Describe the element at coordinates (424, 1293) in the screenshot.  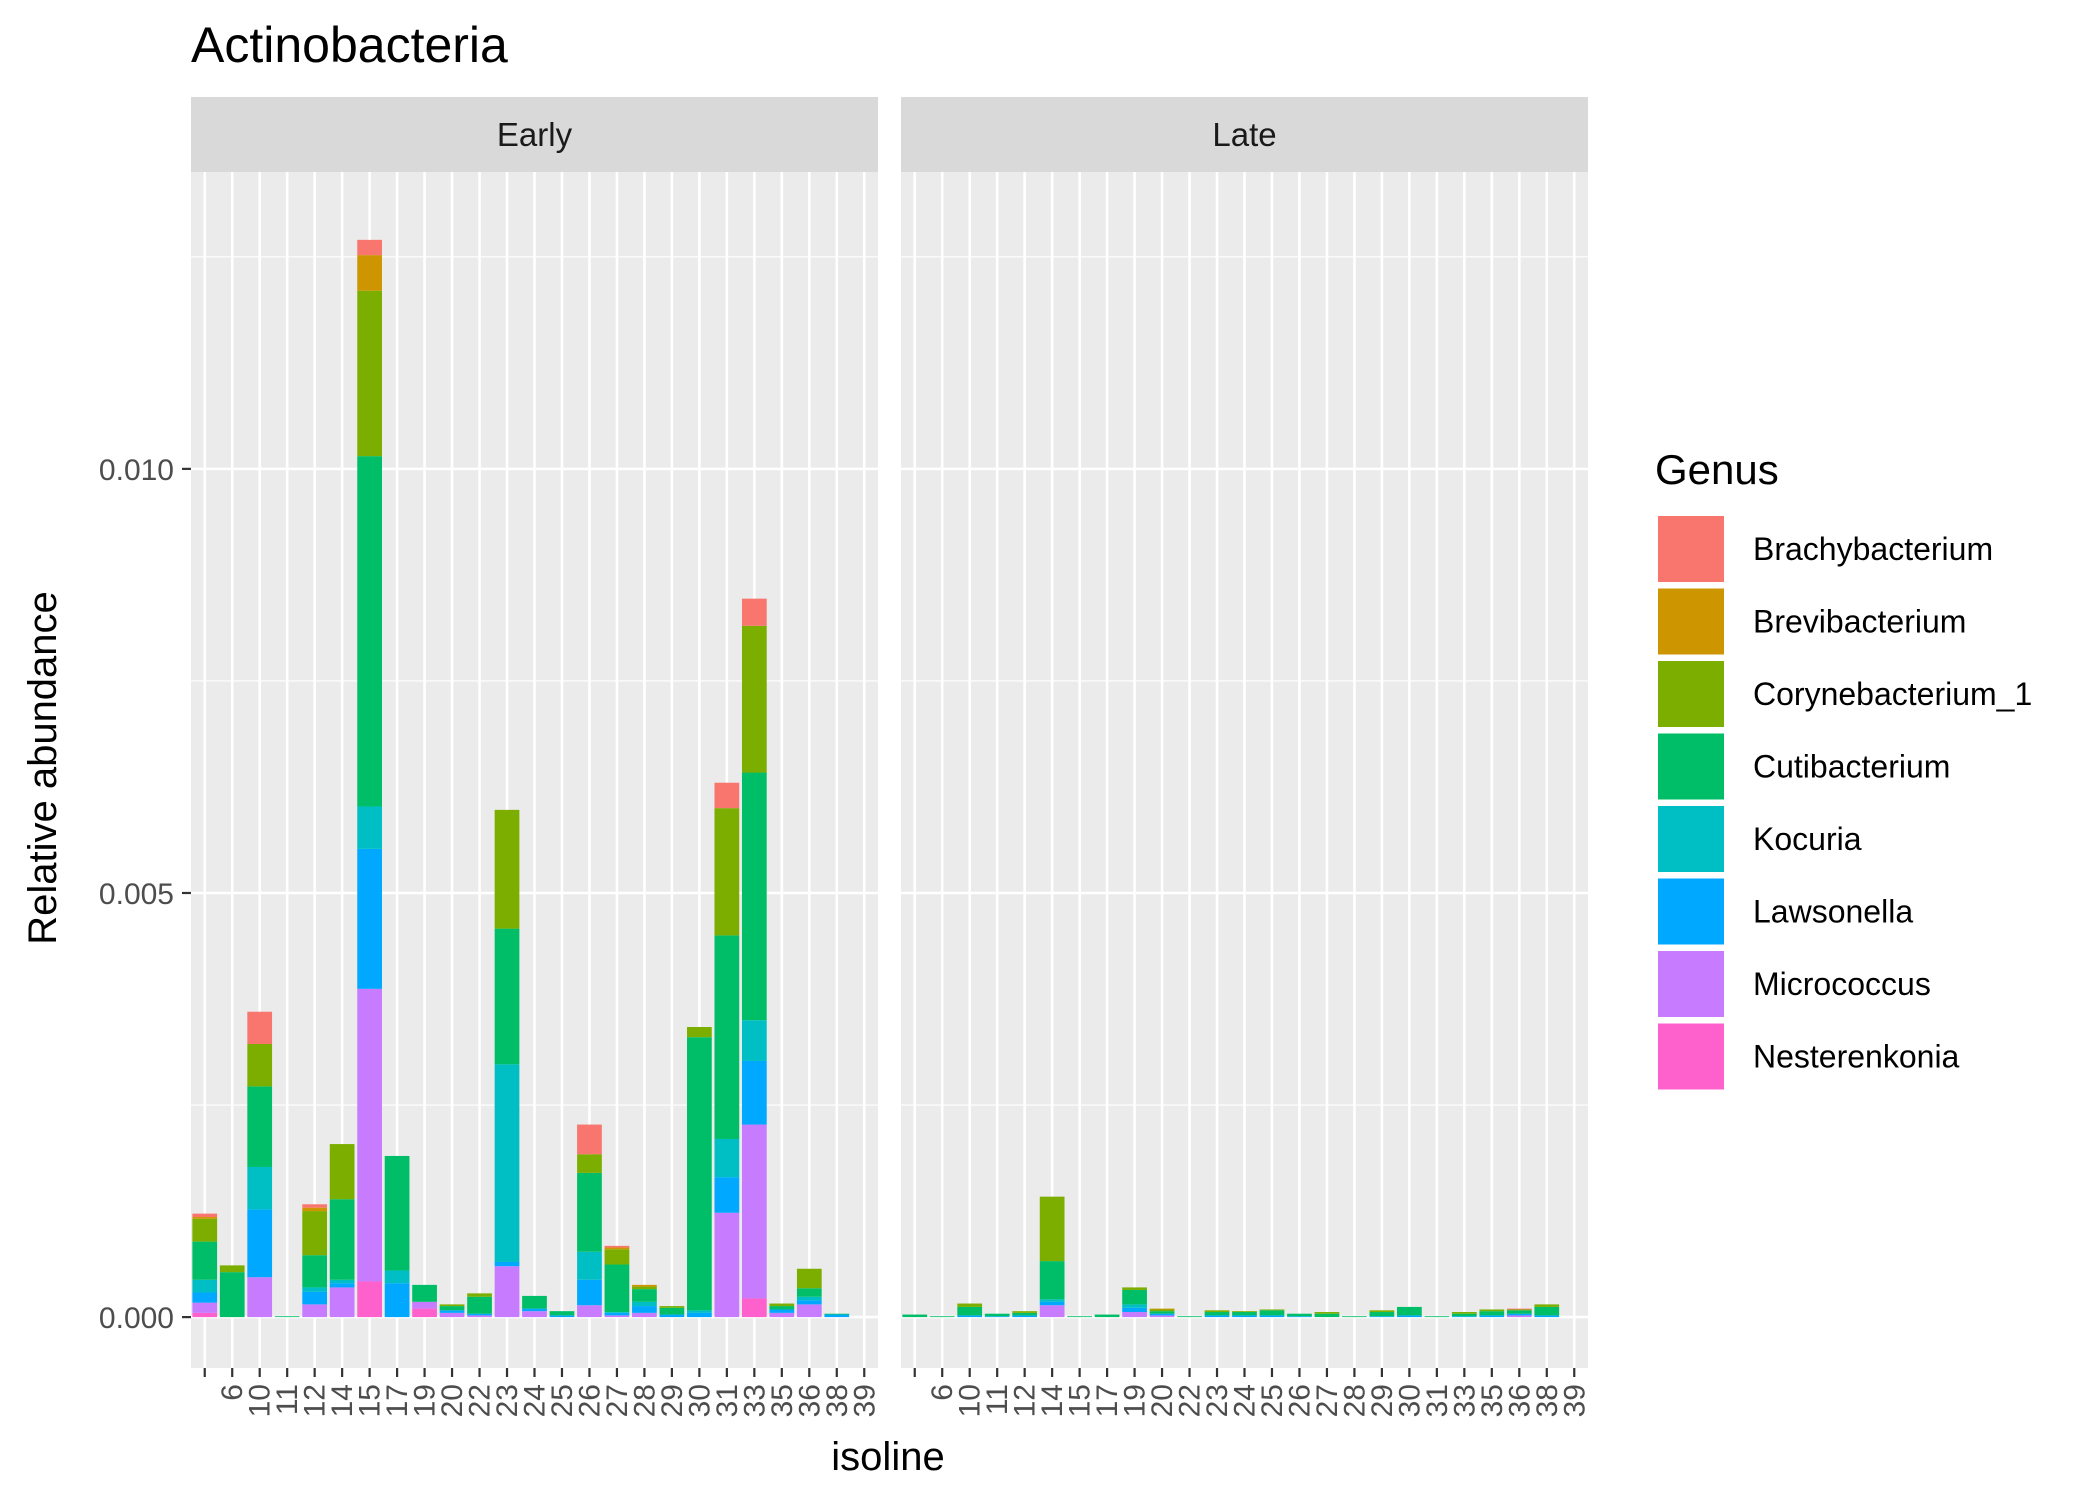
I see `bar-segment-early-19-cutibacterium` at that location.